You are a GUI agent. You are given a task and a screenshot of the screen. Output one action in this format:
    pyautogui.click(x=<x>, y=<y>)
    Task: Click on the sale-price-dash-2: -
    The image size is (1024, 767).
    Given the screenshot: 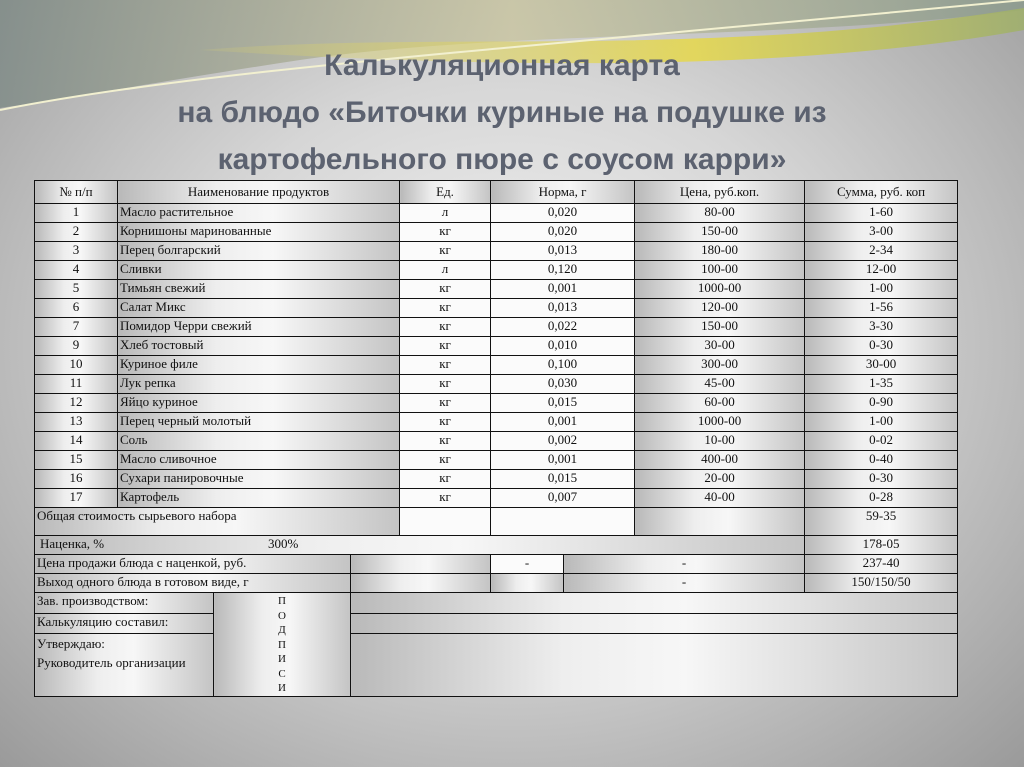 What is the action you would take?
    pyautogui.click(x=684, y=564)
    